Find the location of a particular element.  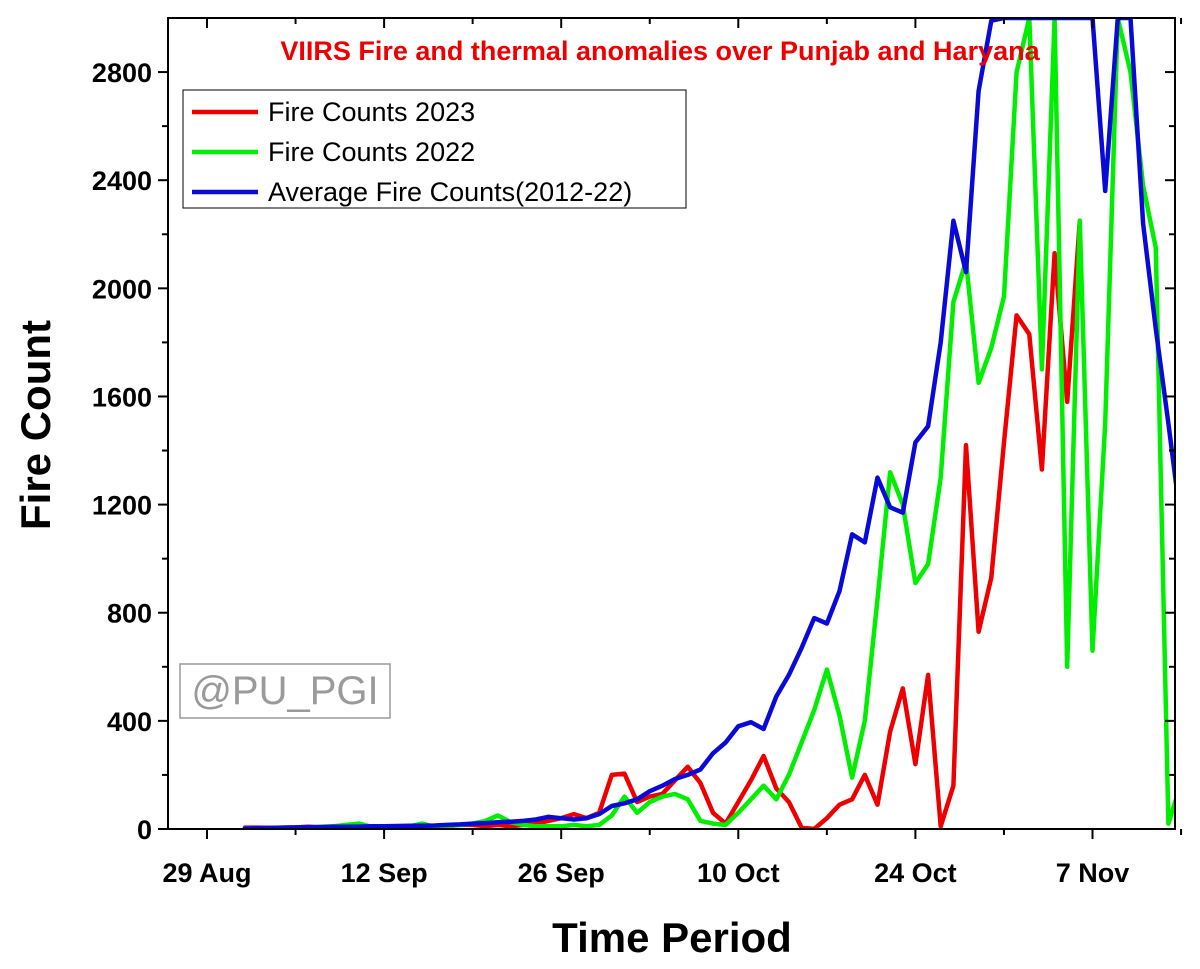

x-tick-label: 26 Sep is located at coordinates (561, 873).